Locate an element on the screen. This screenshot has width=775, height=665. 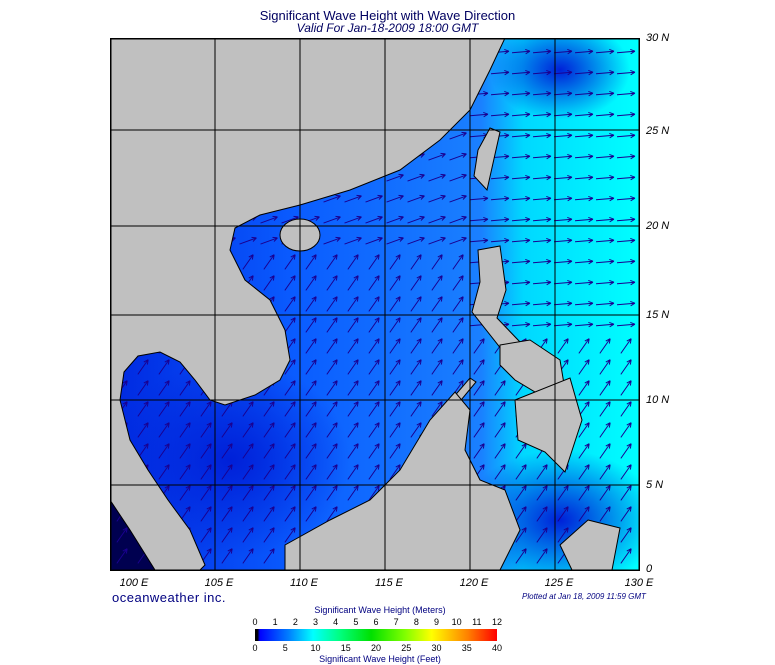
brand-logo: oceanweather inc. is located at coordinates (169, 597).